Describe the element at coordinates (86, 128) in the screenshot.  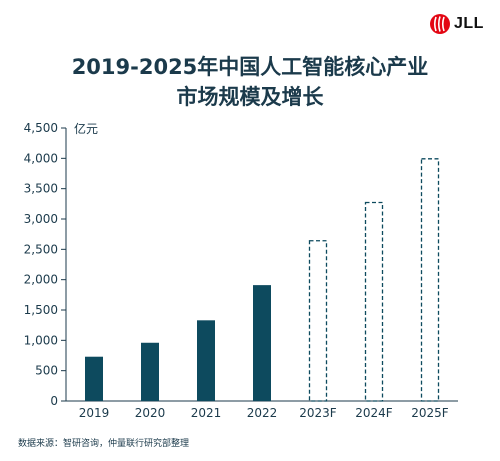
I see `y-unit-label: 亿元` at that location.